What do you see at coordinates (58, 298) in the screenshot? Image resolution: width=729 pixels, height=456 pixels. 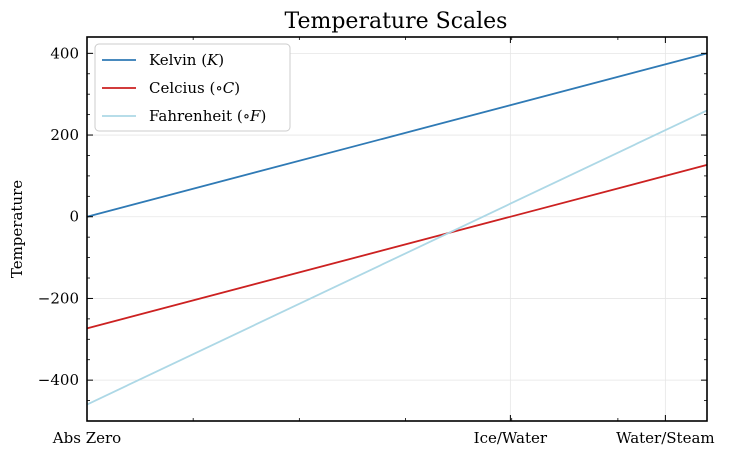 I see `y-tick-label: −200` at bounding box center [58, 298].